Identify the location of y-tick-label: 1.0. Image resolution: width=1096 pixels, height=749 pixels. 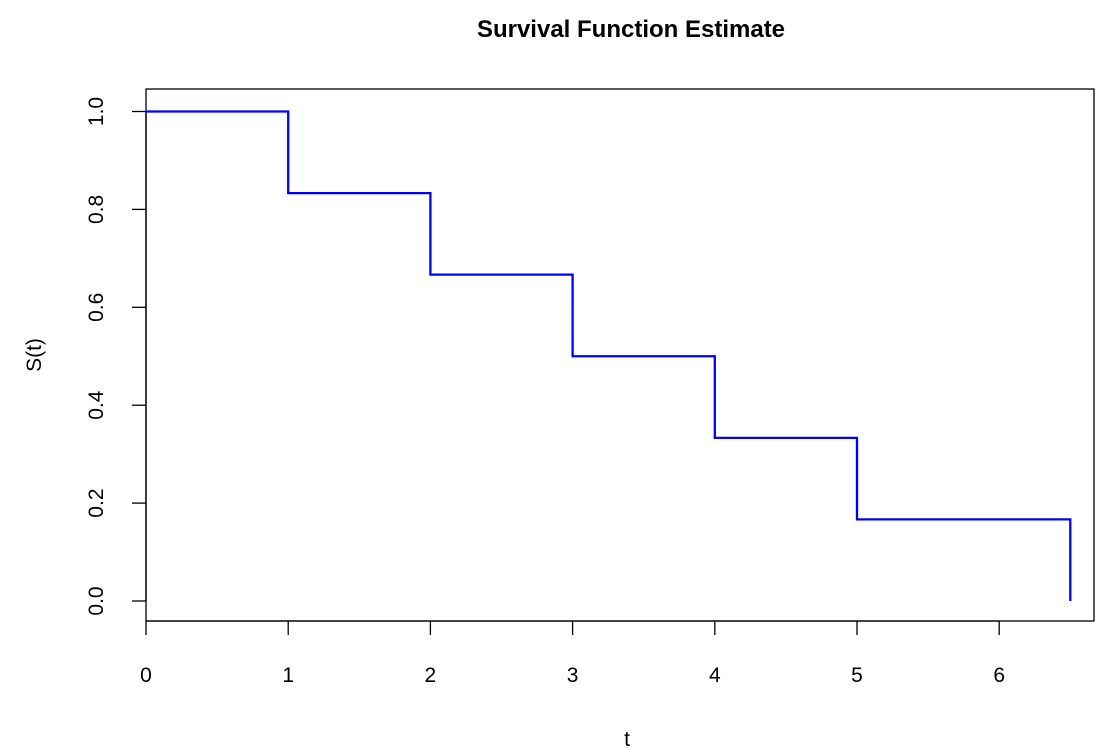
(96, 111).